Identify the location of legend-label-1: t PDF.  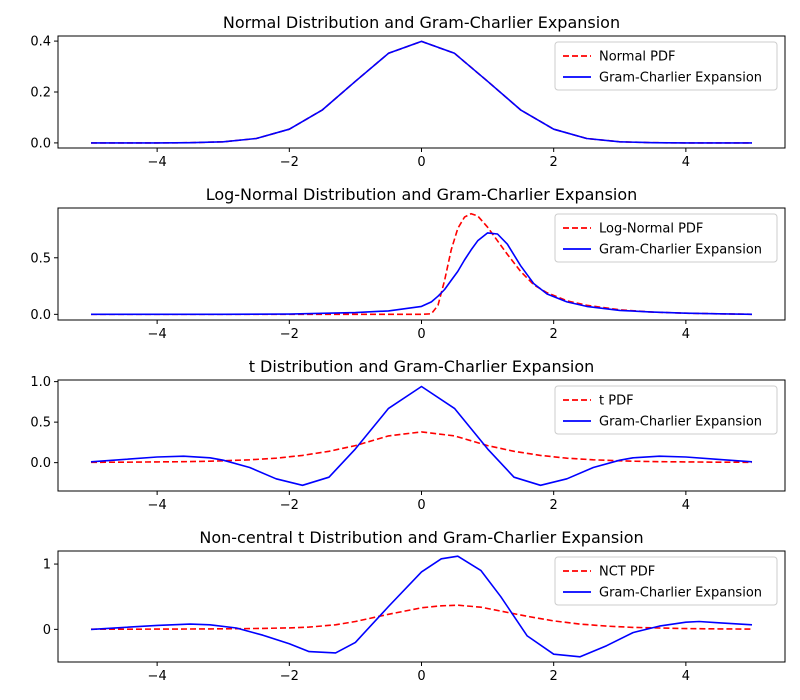
(616, 401).